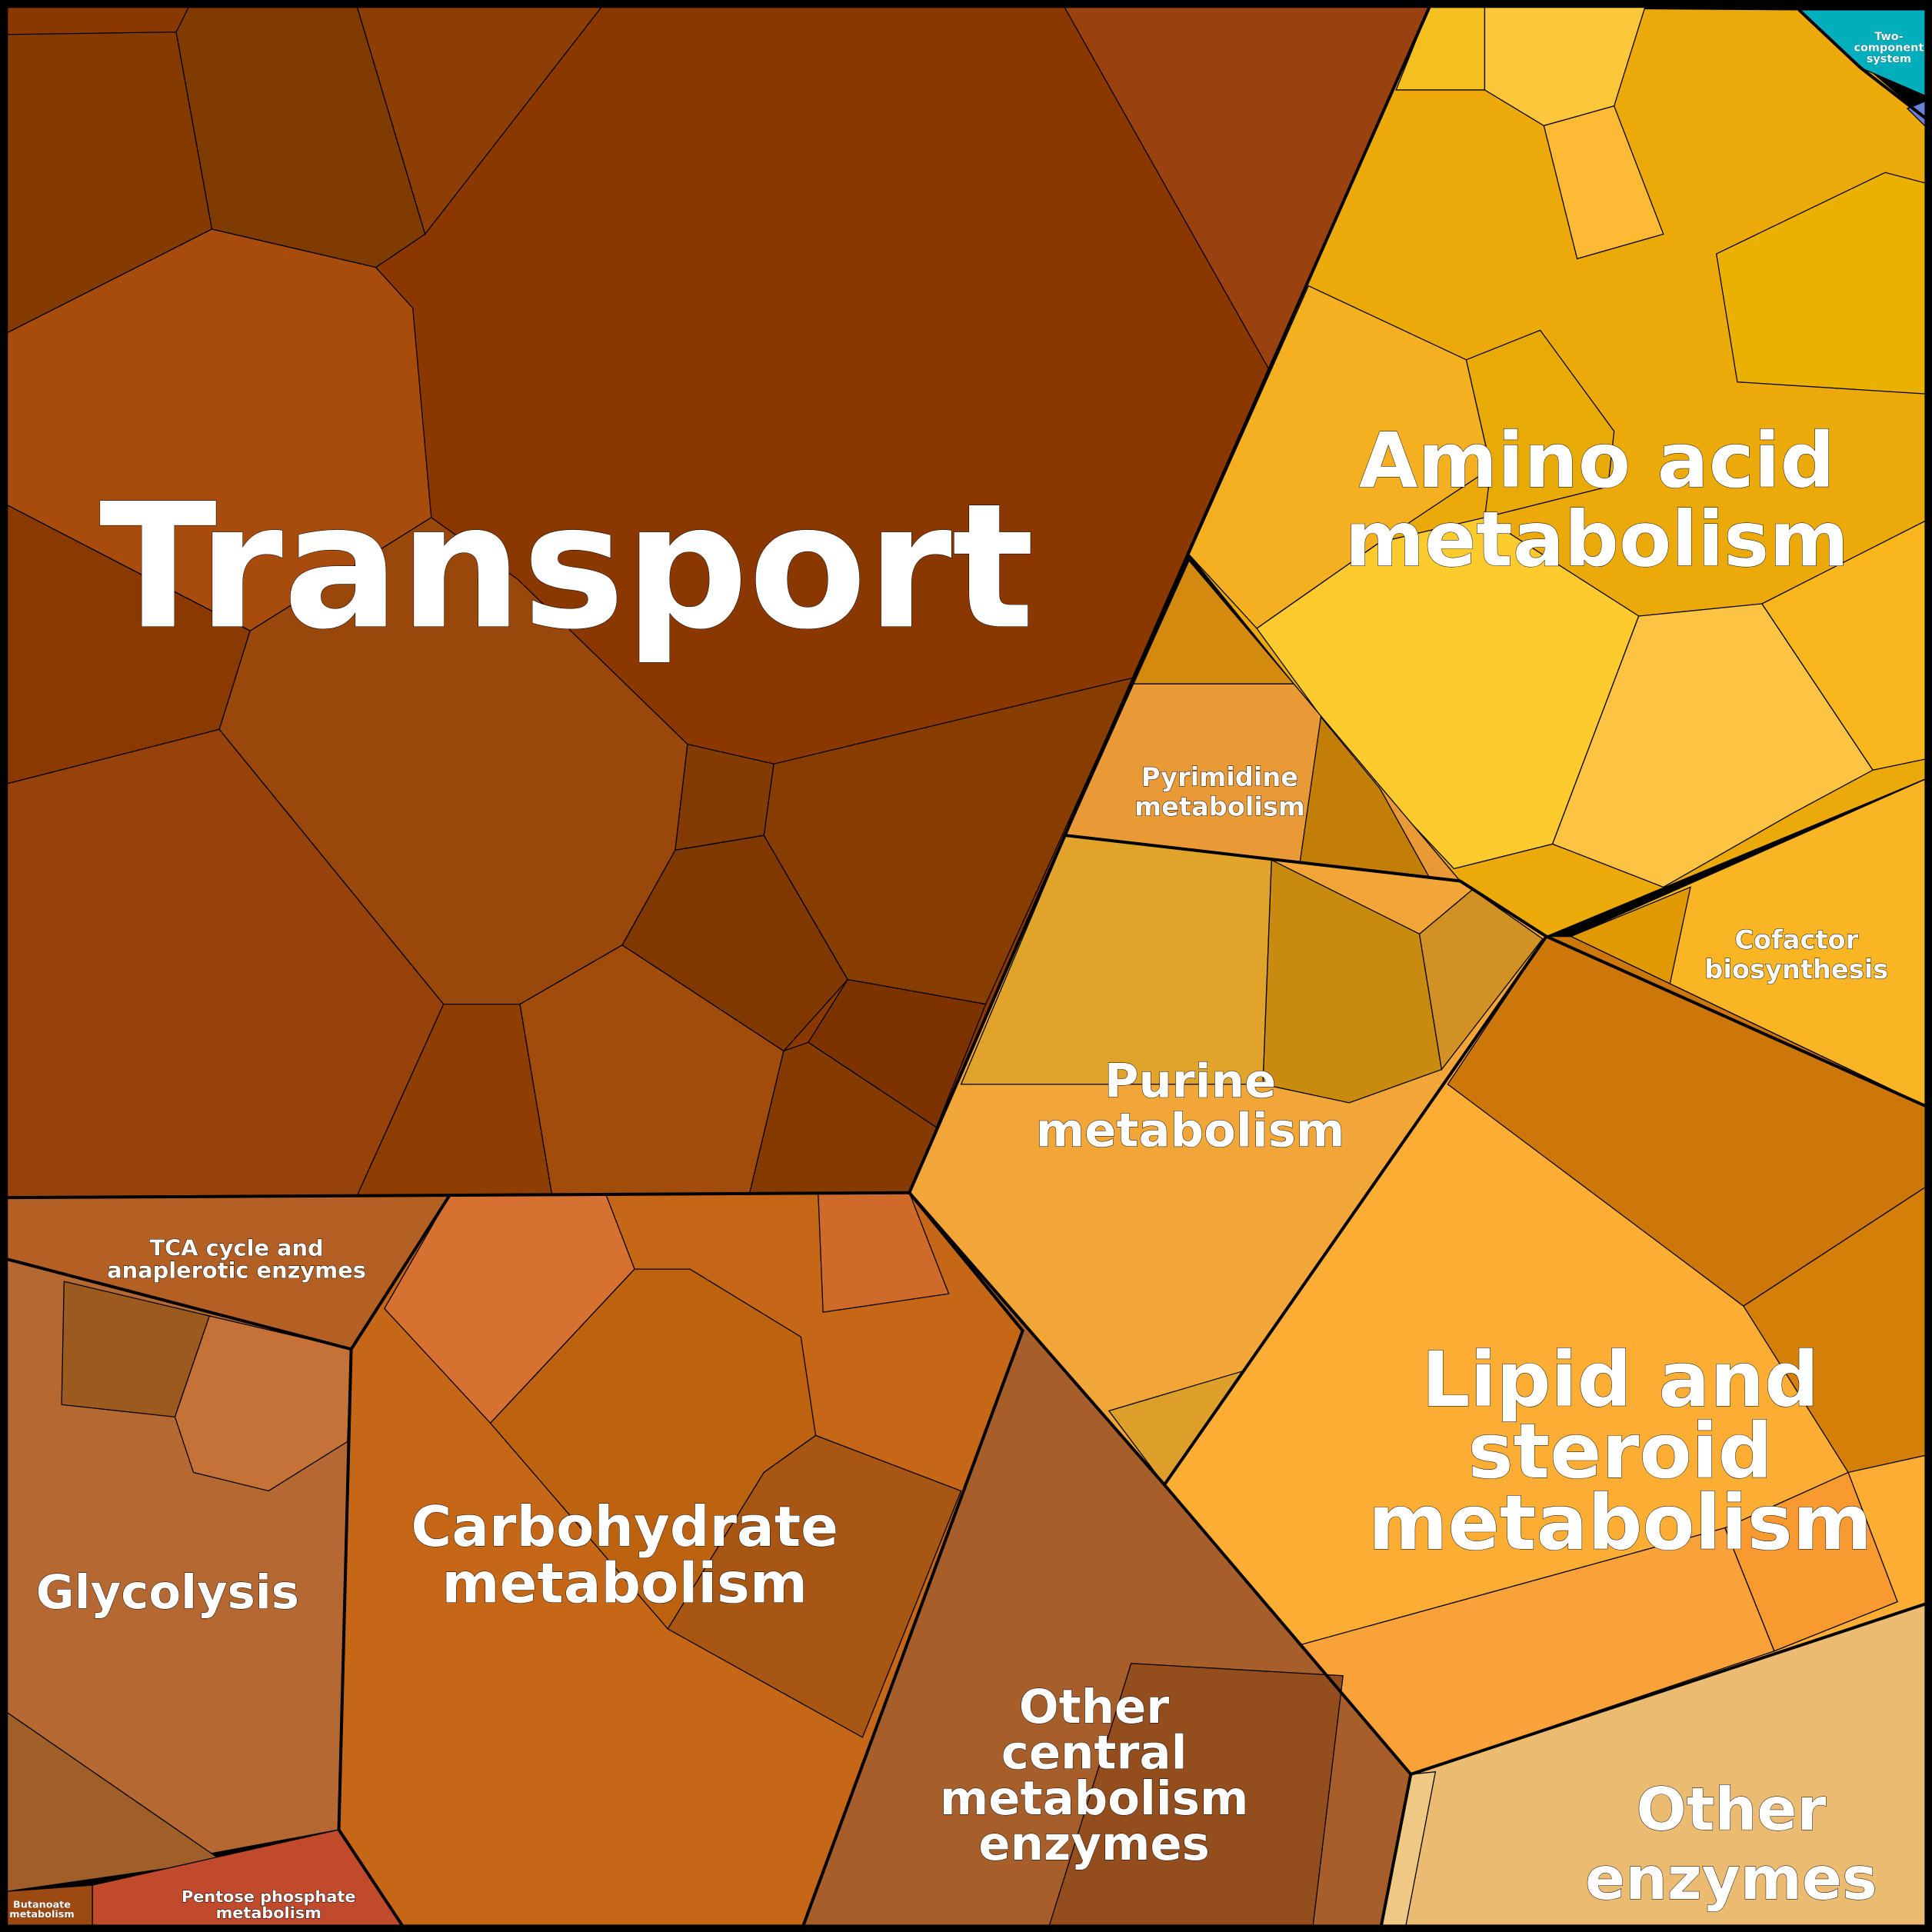 The image size is (1932, 1932). I want to click on label-line: system, so click(1889, 59).